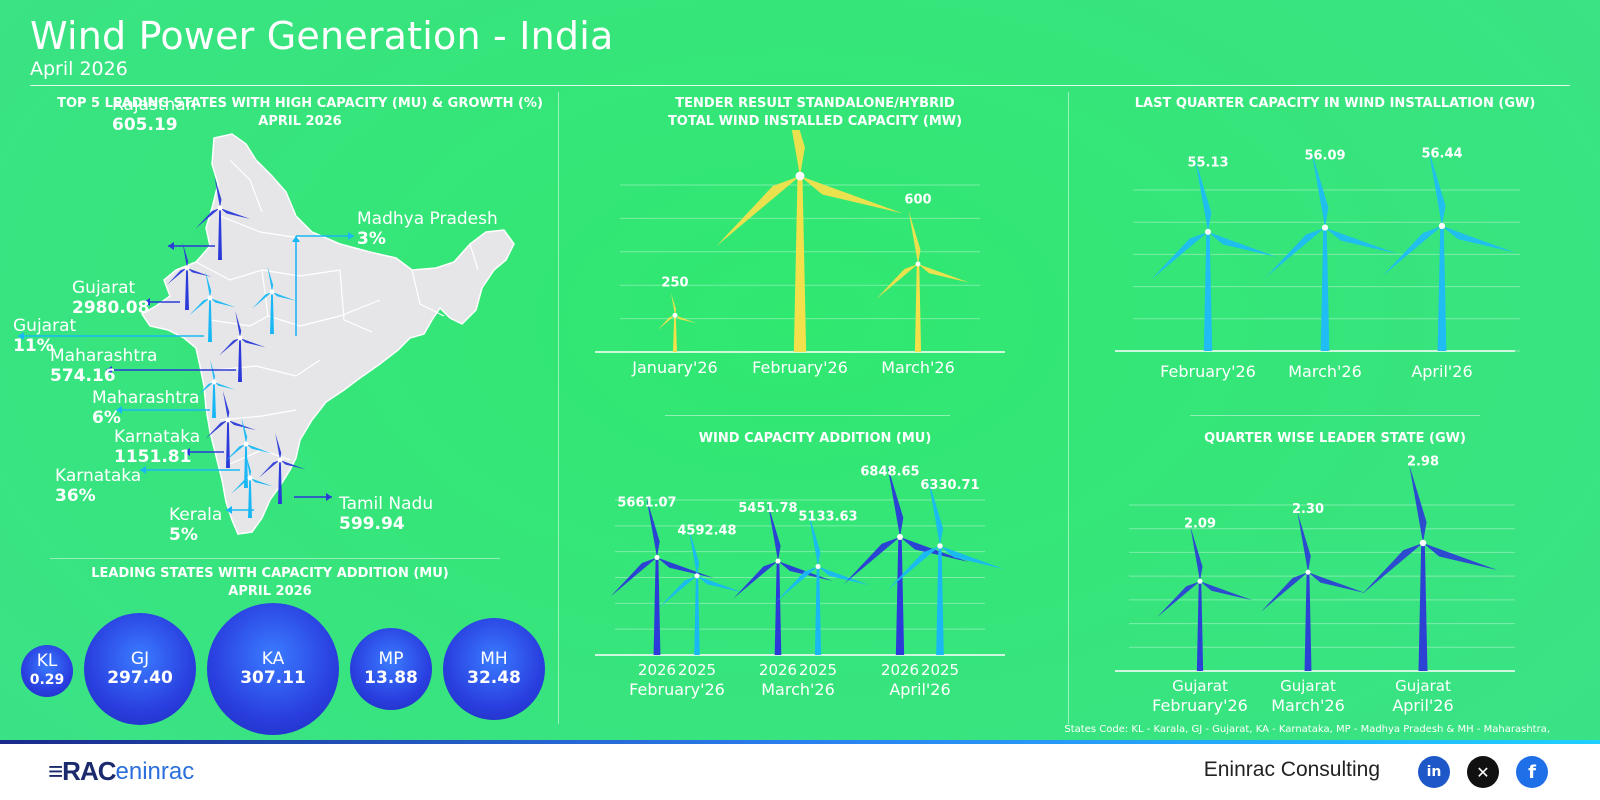 Image resolution: width=1600 pixels, height=800 pixels. I want to click on company-logo: ≡RAC eninrac, so click(121, 771).